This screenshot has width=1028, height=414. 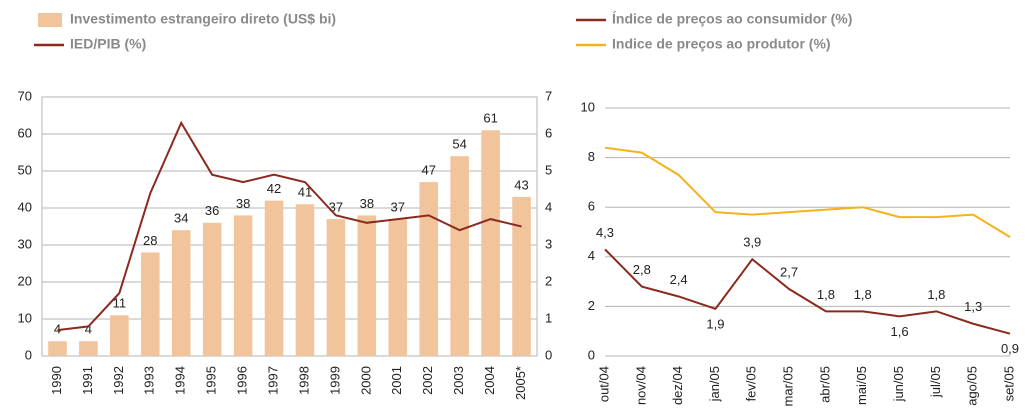 I want to click on x-tick-label: jul/05, so click(x=935, y=382).